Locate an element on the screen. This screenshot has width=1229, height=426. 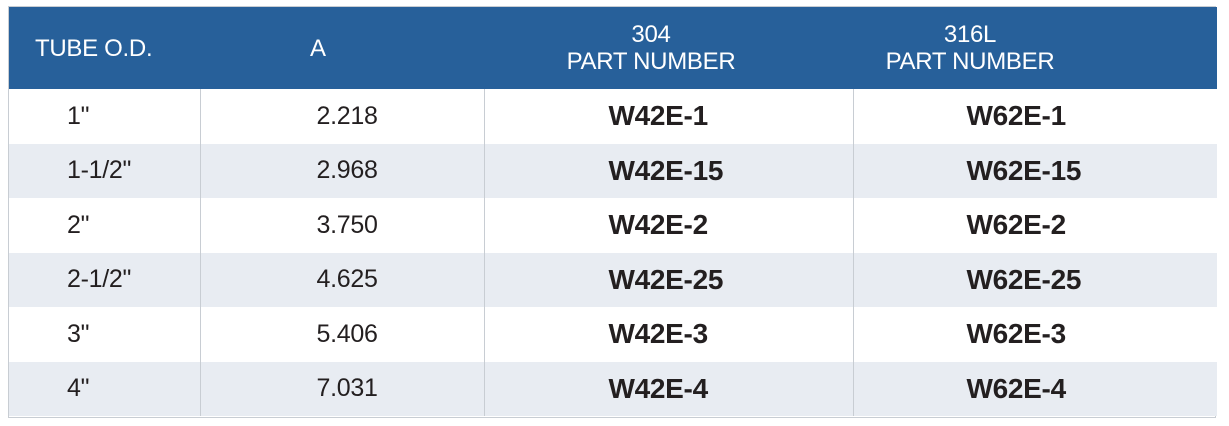
cell-304-part-number: W42E-25 is located at coordinates (668, 279).